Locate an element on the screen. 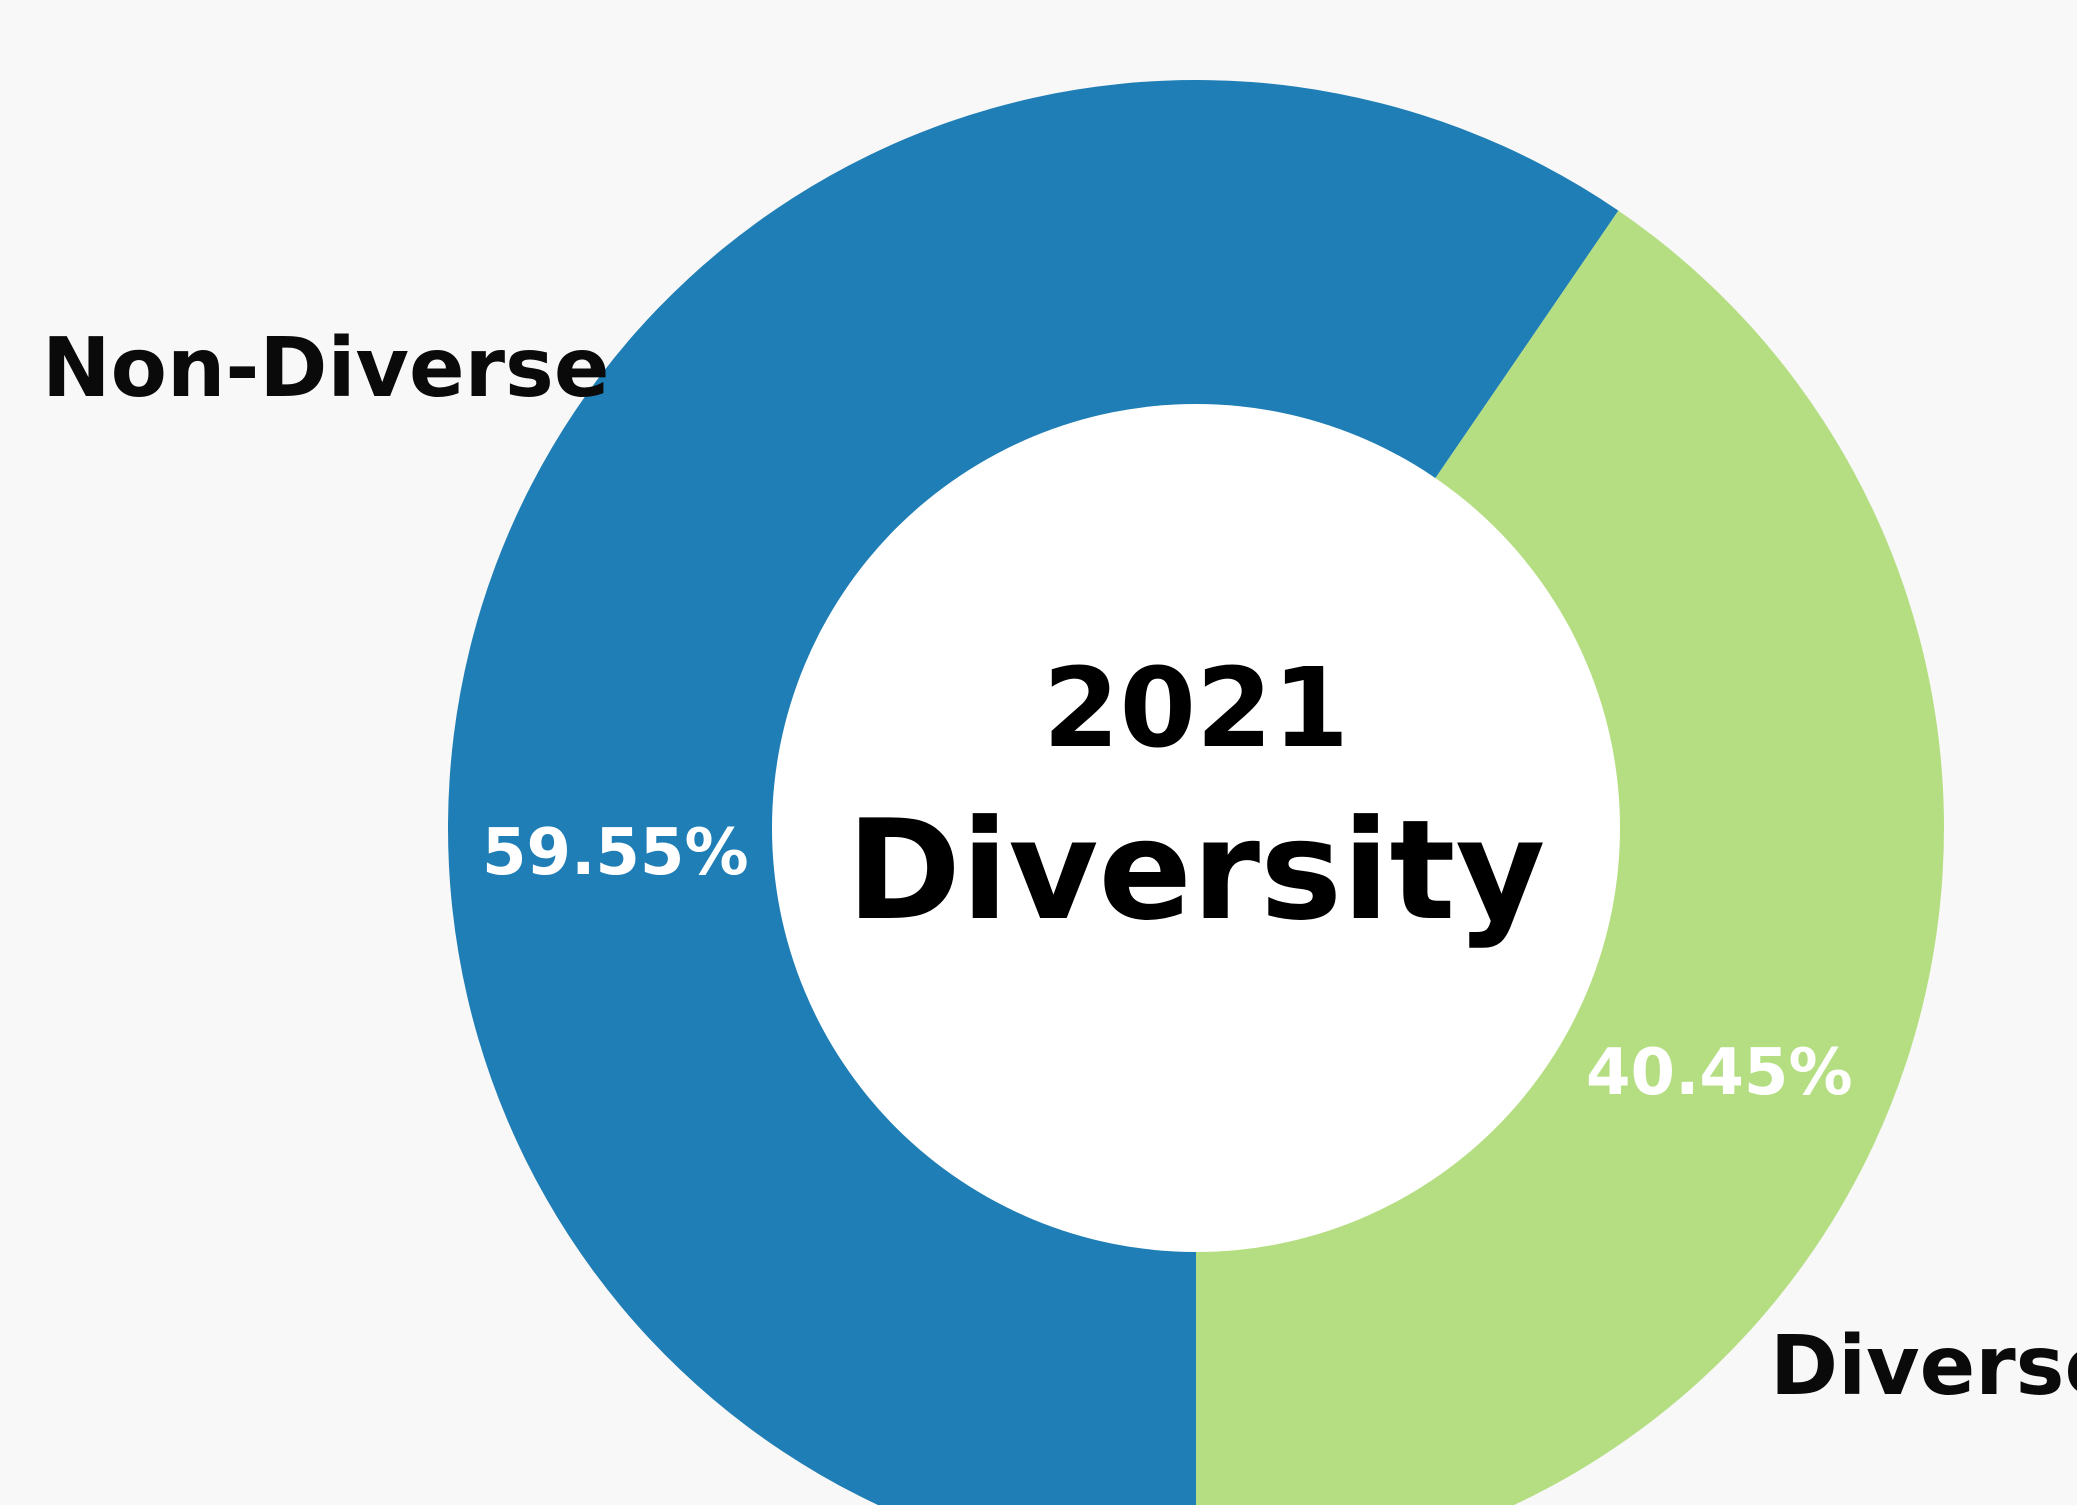 The width and height of the screenshot is (2077, 1505). chart-title-year: 2021 is located at coordinates (1196, 708).